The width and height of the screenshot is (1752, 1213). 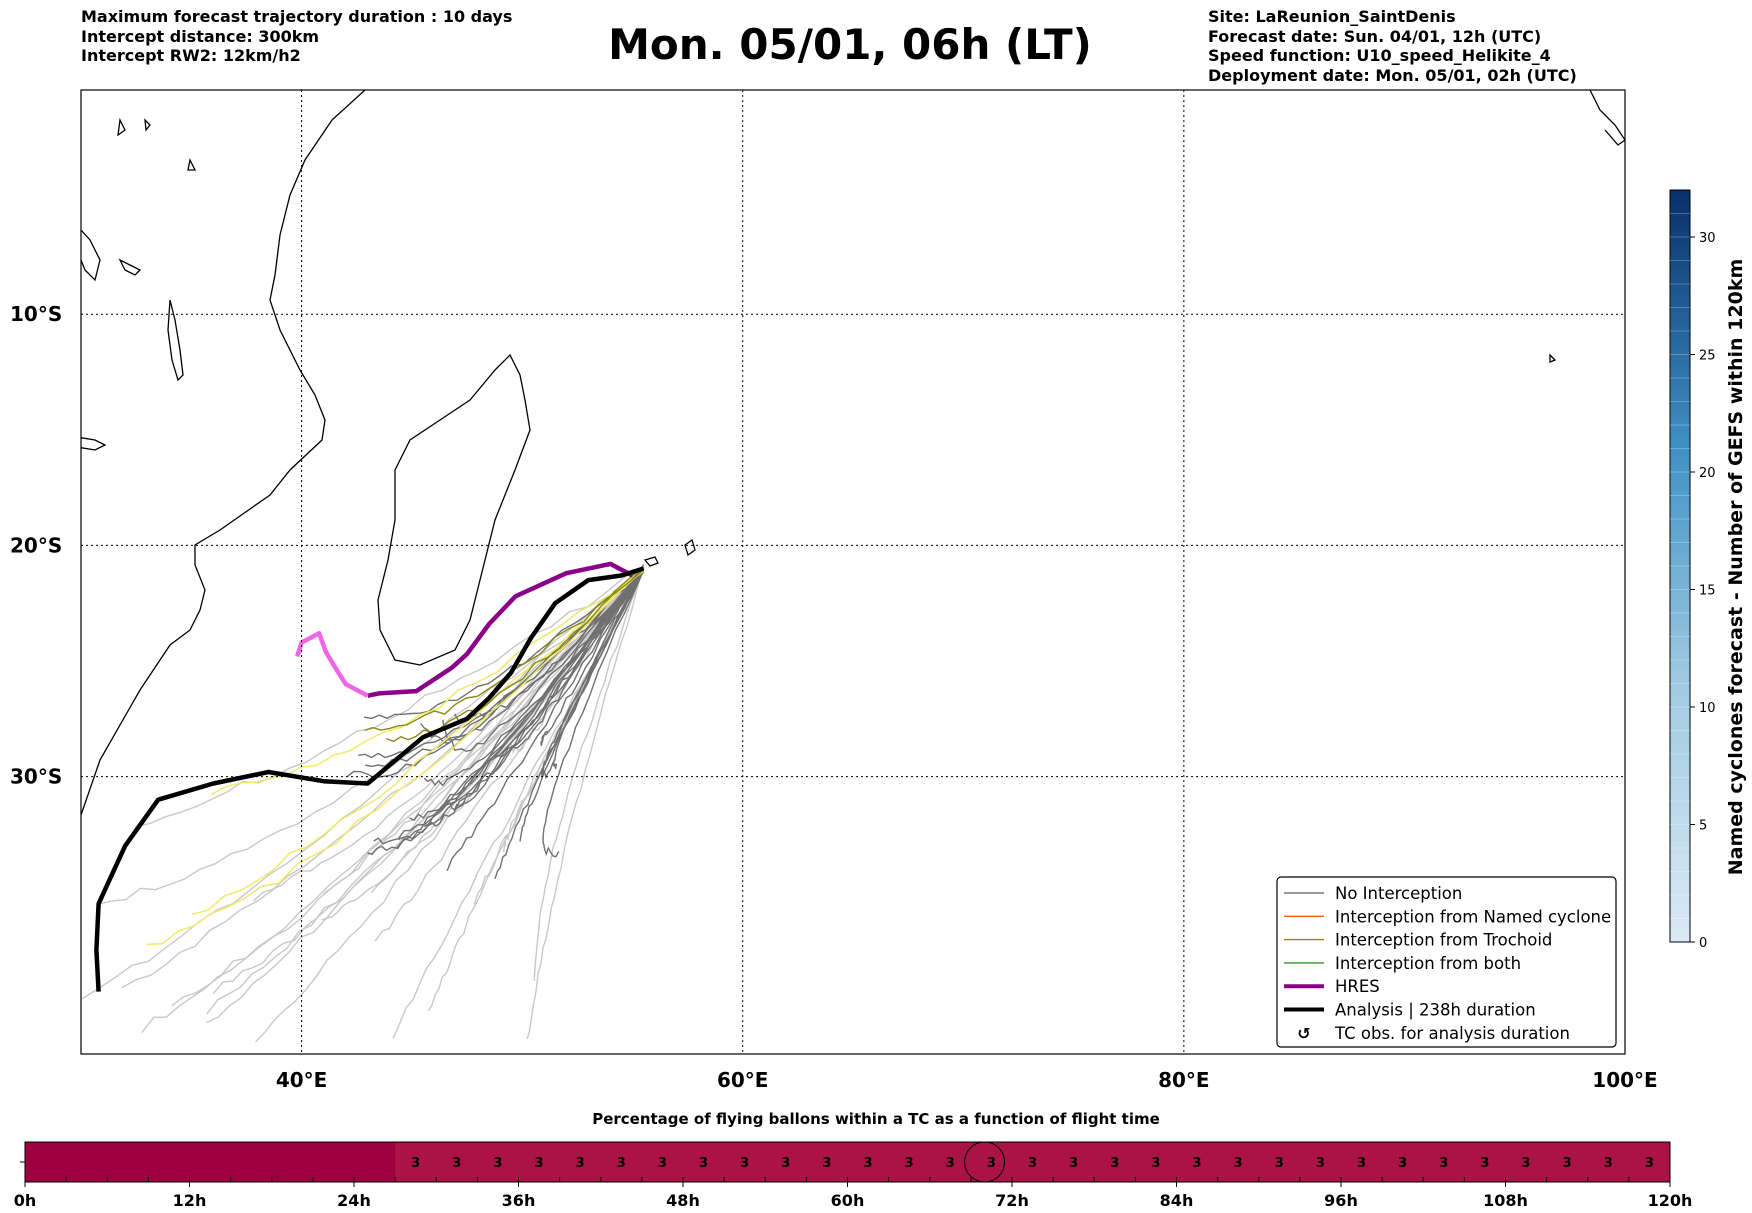 I want to click on header-right-line: Speed function: U10_speed_Helikite_4, so click(x=1379, y=55).